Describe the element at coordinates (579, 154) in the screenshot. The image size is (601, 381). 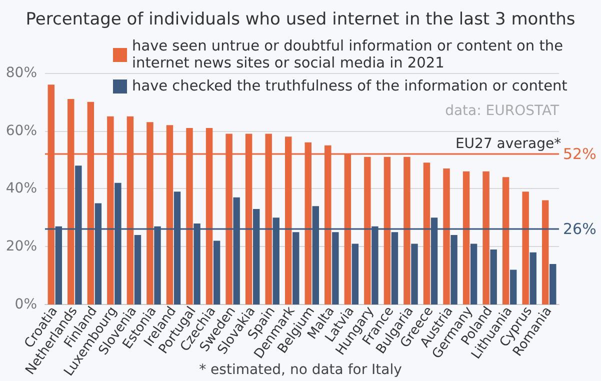
I see `ref-line-label: 52%` at that location.